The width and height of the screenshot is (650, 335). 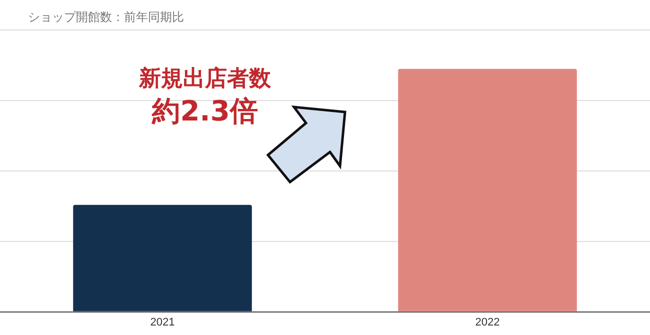 What do you see at coordinates (204, 111) in the screenshot?
I see `annotation: 約2.3倍` at bounding box center [204, 111].